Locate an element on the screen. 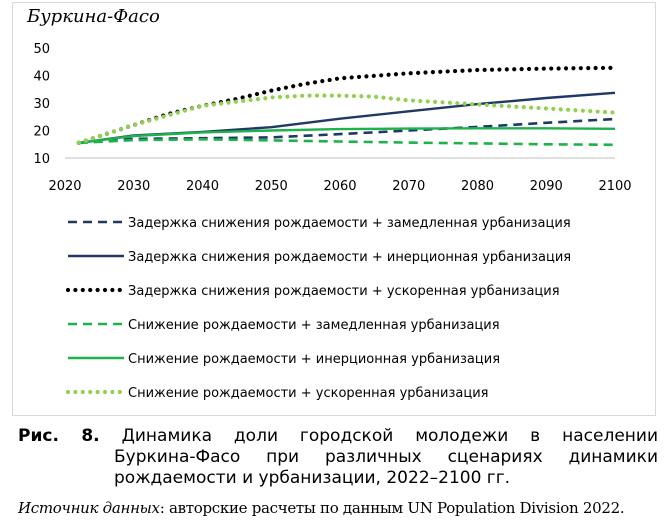  chart-title: Буркина-Фасо is located at coordinates (93, 16).